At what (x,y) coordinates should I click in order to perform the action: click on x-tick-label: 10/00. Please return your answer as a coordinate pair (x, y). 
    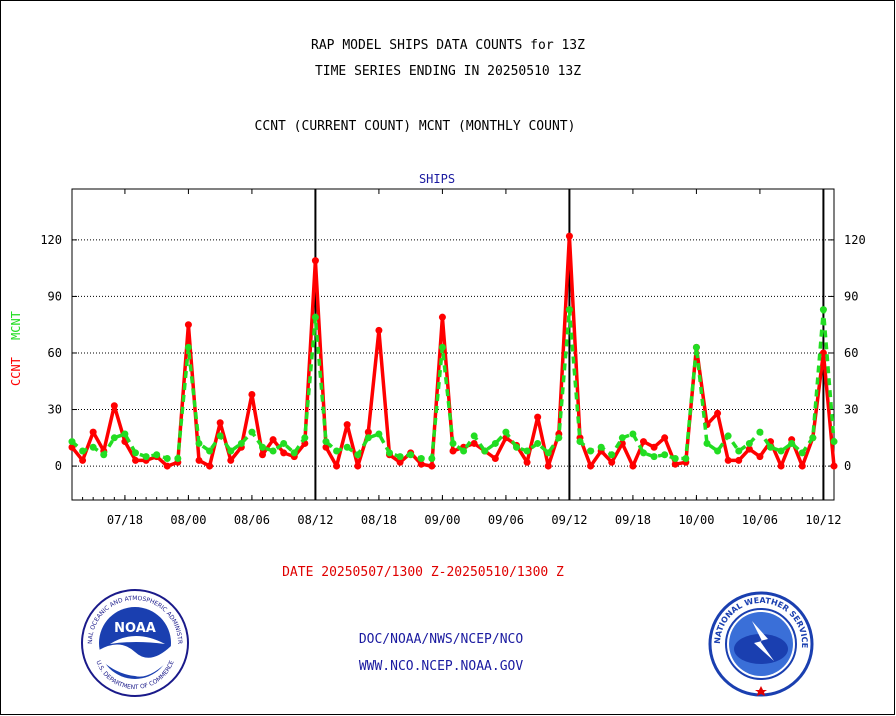
    Looking at the image, I should click on (696, 520).